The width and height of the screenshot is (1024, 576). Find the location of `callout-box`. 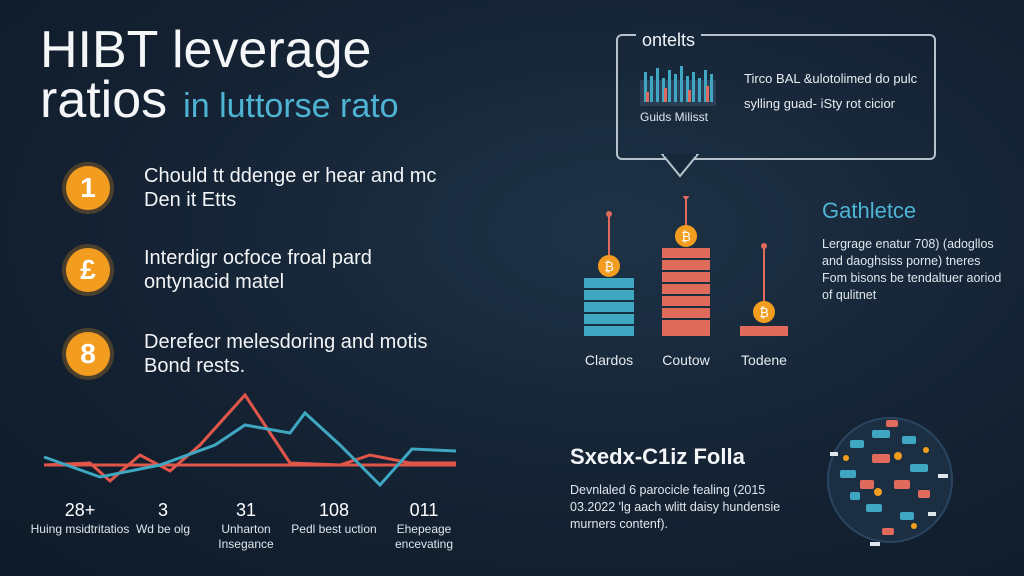

callout-box is located at coordinates (776, 97).